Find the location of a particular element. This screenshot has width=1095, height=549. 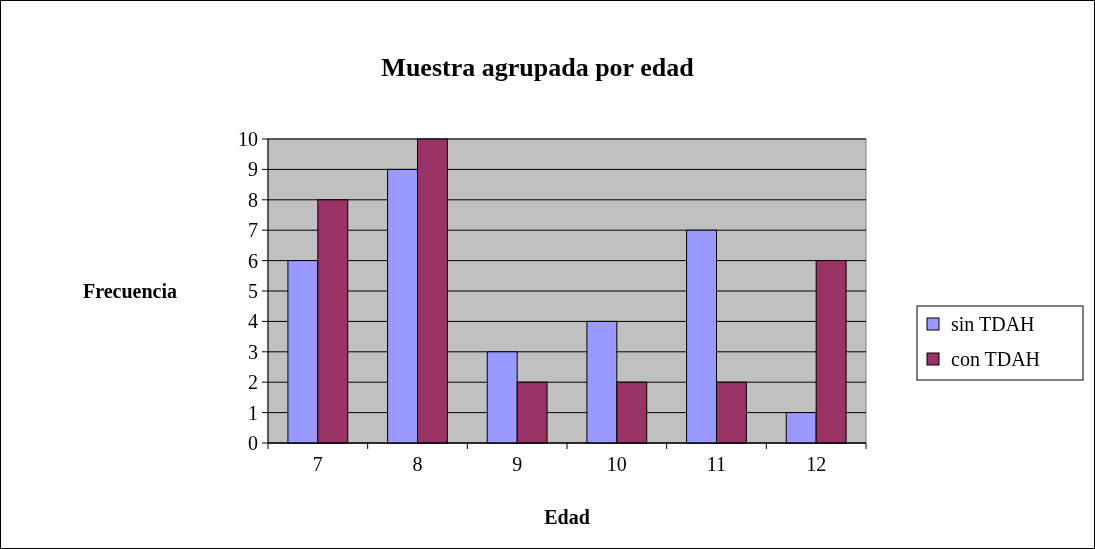

x-tick-label: 12 is located at coordinates (816, 464).